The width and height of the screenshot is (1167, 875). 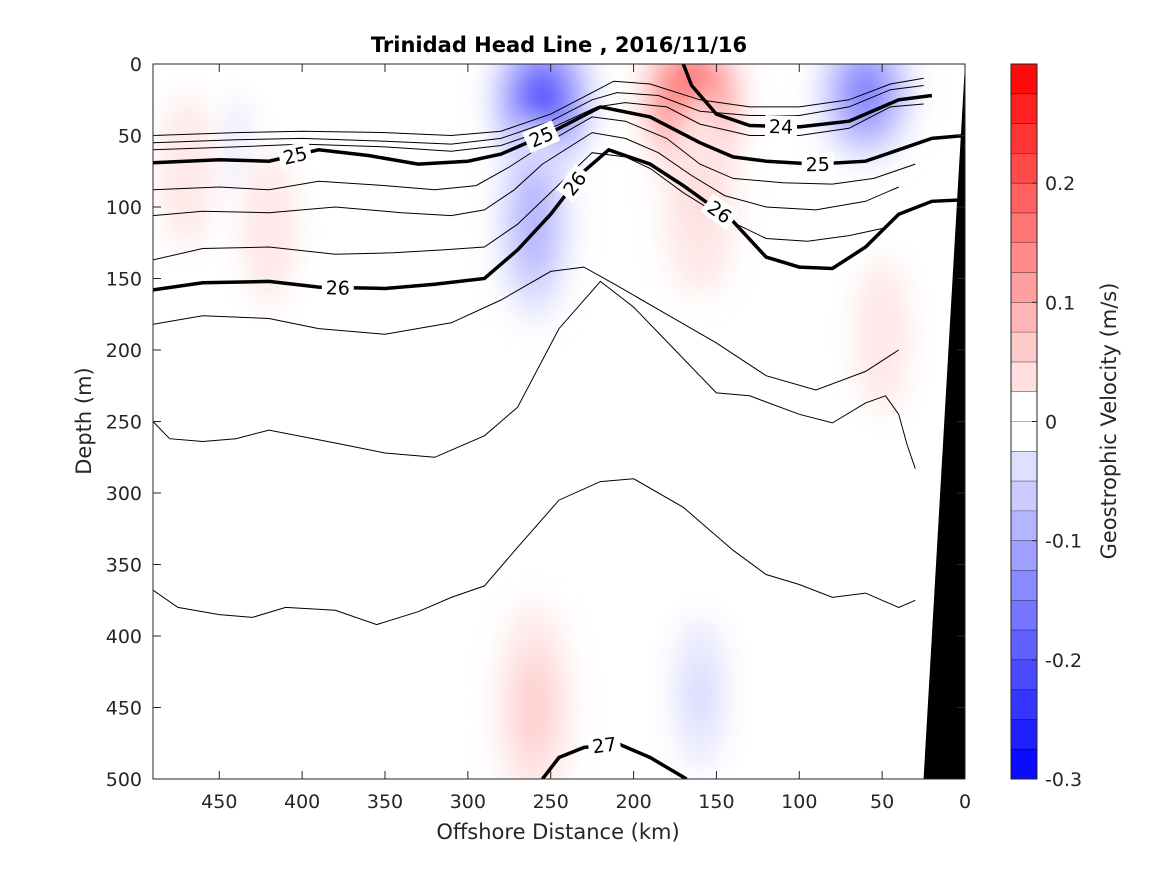 What do you see at coordinates (124, 566) in the screenshot?
I see `y-tick-label: 350` at bounding box center [124, 566].